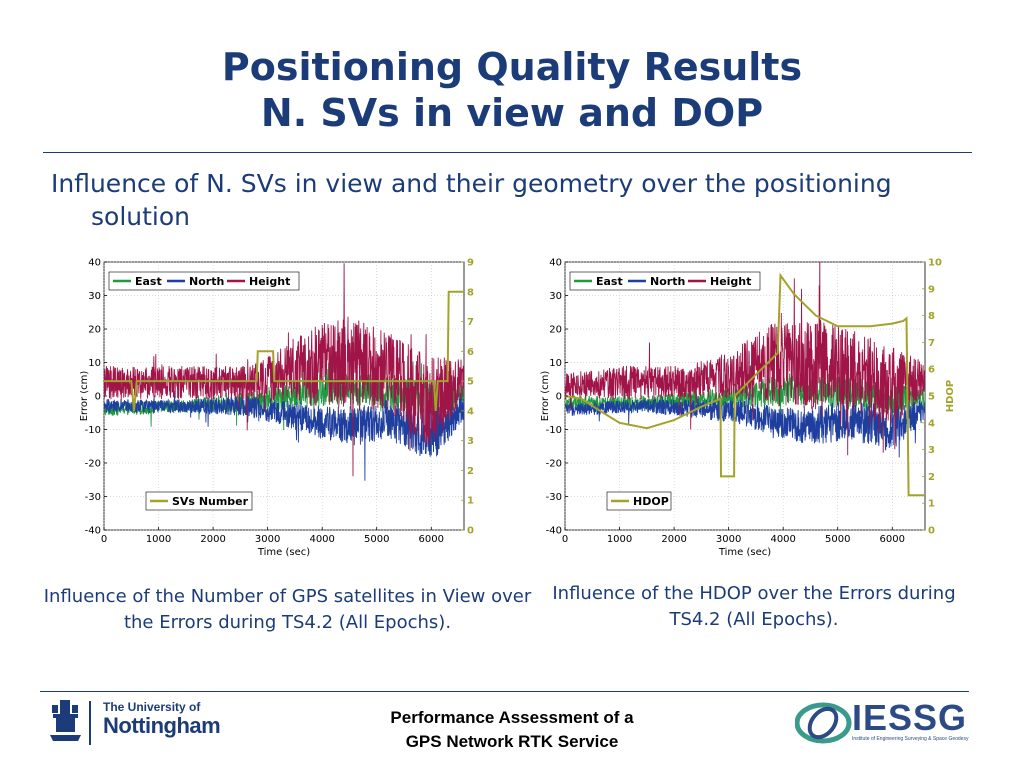 Image resolution: width=1024 pixels, height=768 pixels. What do you see at coordinates (512, 717) in the screenshot?
I see `footer-line-1: Performance Assessment of a` at bounding box center [512, 717].